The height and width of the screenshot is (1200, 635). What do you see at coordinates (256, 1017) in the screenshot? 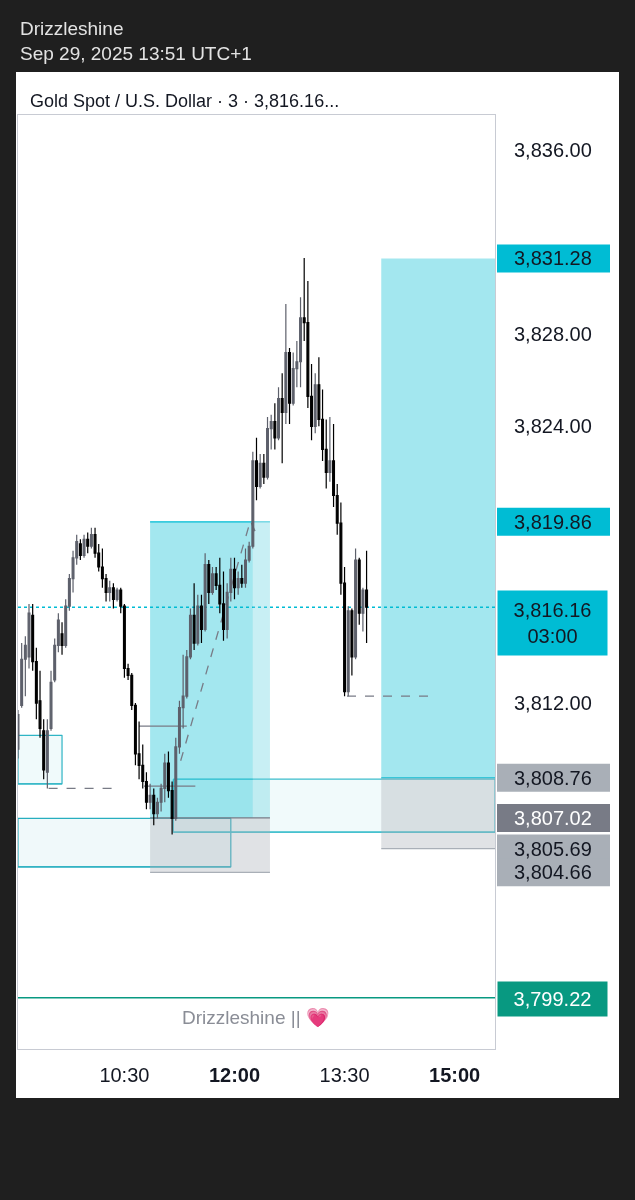
I see `annotation: Drizzleshine || 💗` at bounding box center [256, 1017].